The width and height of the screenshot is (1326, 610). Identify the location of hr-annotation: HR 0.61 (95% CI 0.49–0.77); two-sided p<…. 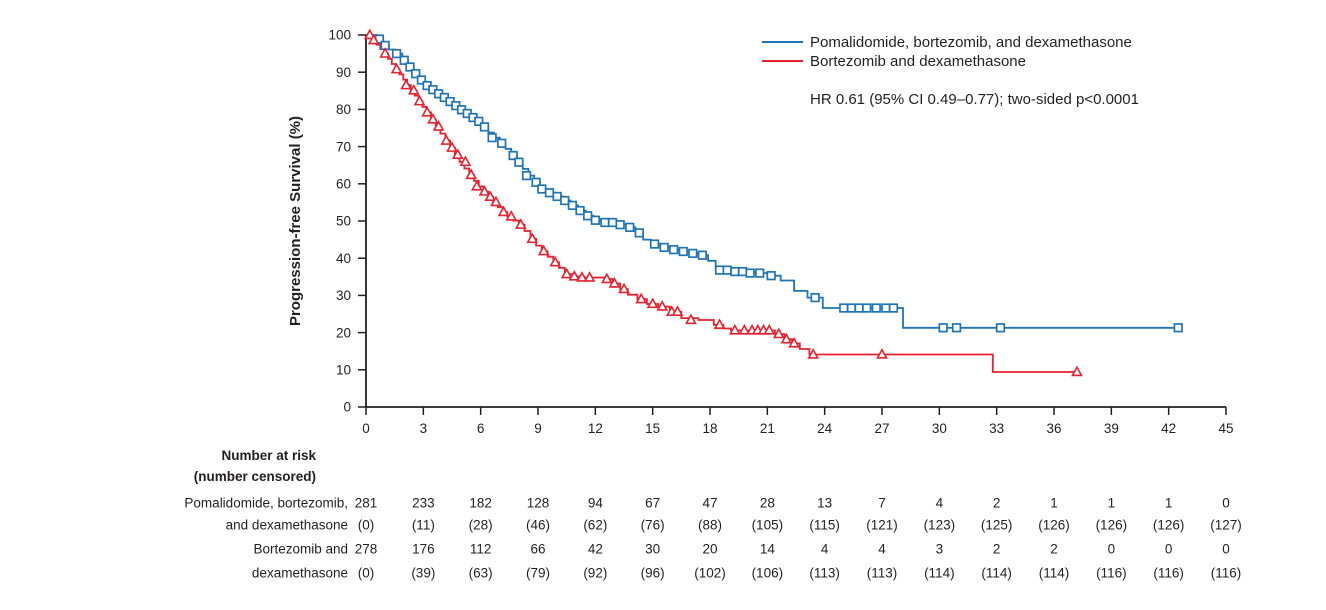
(974, 99).